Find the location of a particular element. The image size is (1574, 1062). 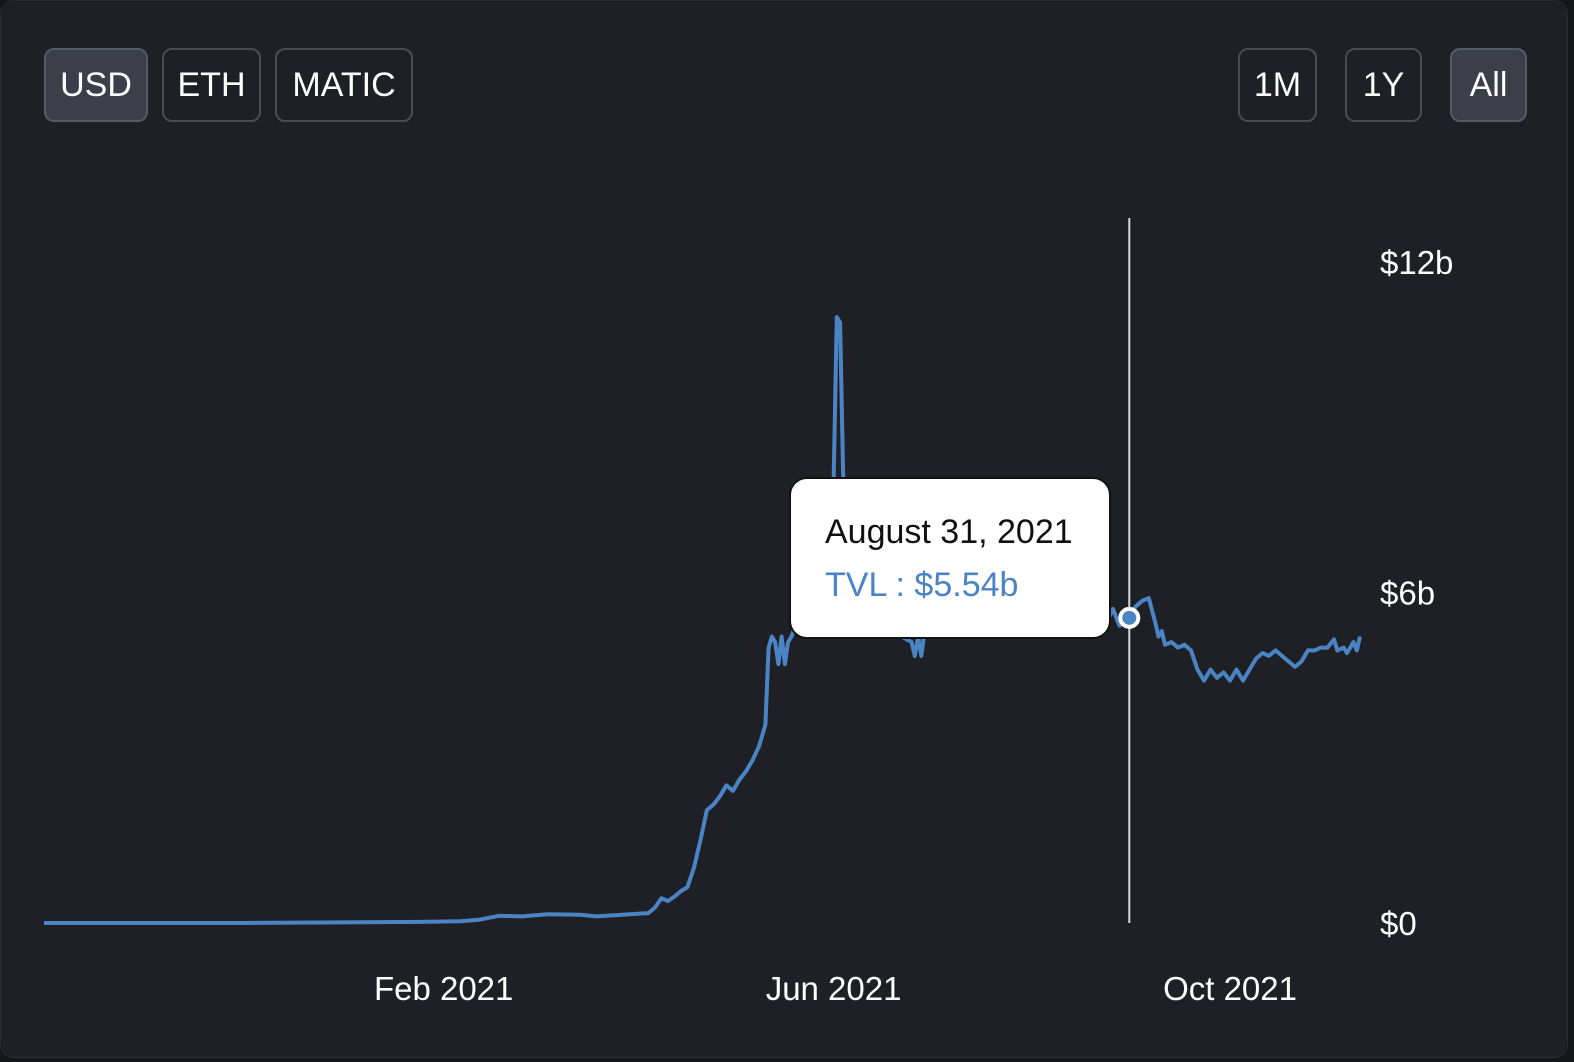

range-toggle: 1M 1Y All is located at coordinates (1382, 85).